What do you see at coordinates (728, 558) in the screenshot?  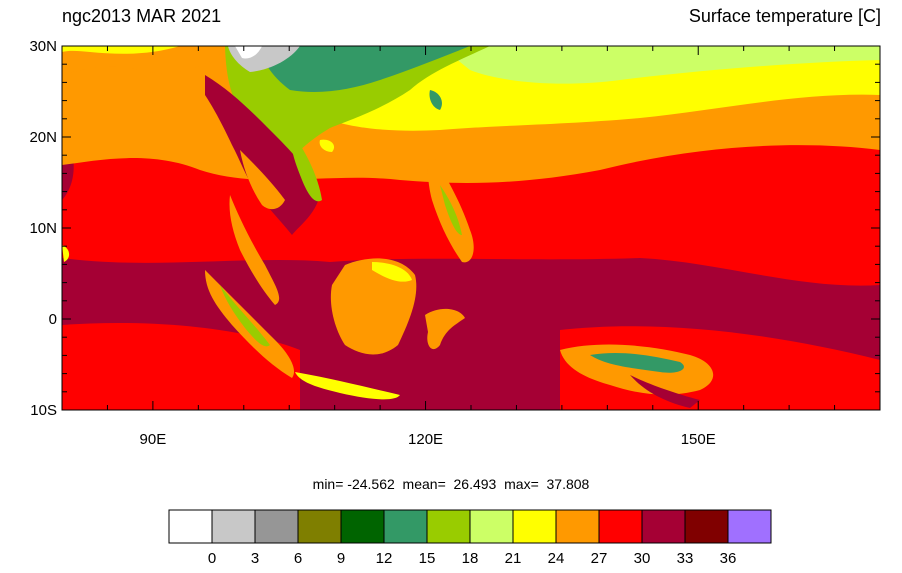 I see `colorbar-label: 36` at bounding box center [728, 558].